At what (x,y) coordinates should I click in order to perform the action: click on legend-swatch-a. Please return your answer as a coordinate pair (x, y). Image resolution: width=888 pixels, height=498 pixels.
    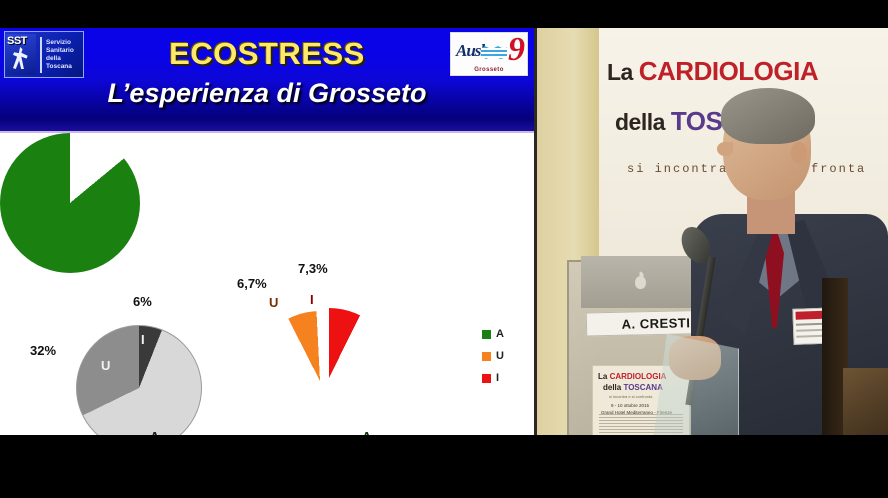
    Looking at the image, I should click on (486, 334).